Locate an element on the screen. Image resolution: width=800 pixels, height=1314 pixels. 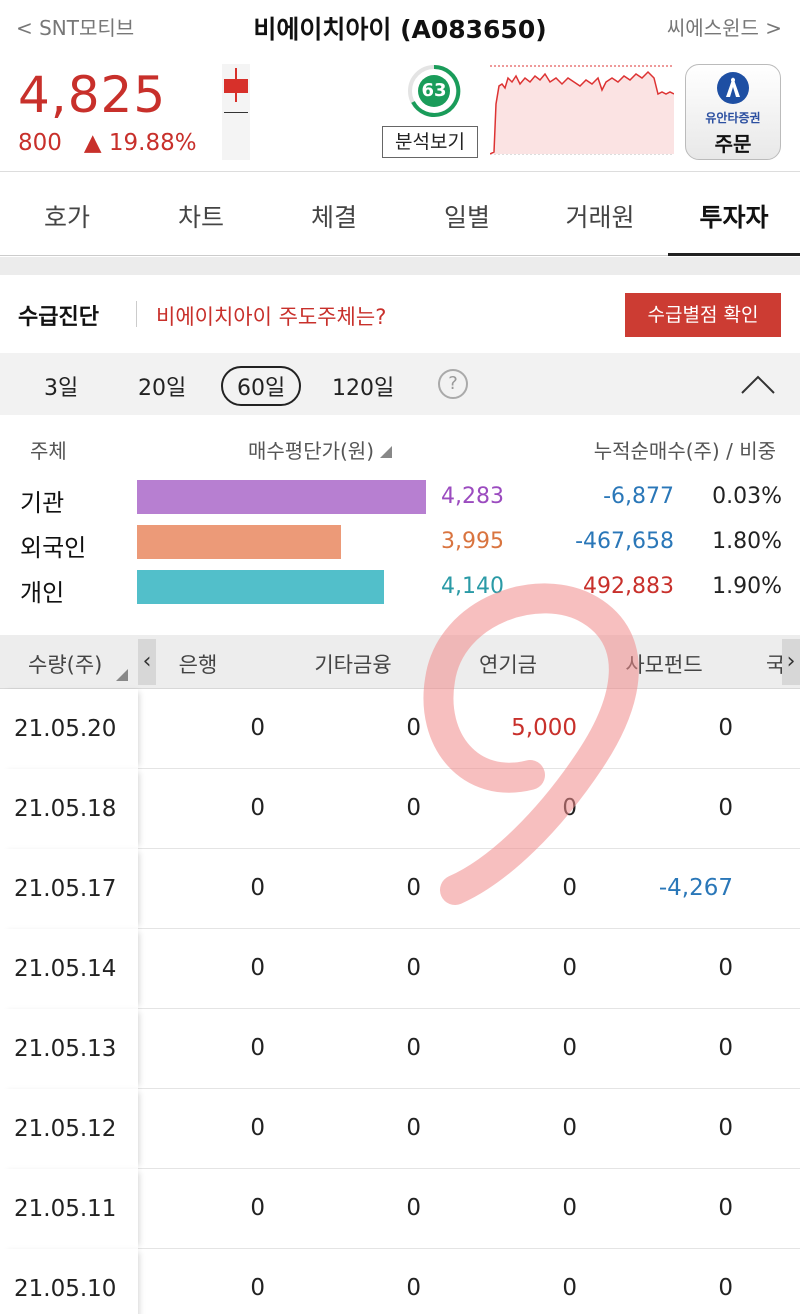
table-row: 21.05.14 0 0 0 0 is located at coordinates (400, 969).